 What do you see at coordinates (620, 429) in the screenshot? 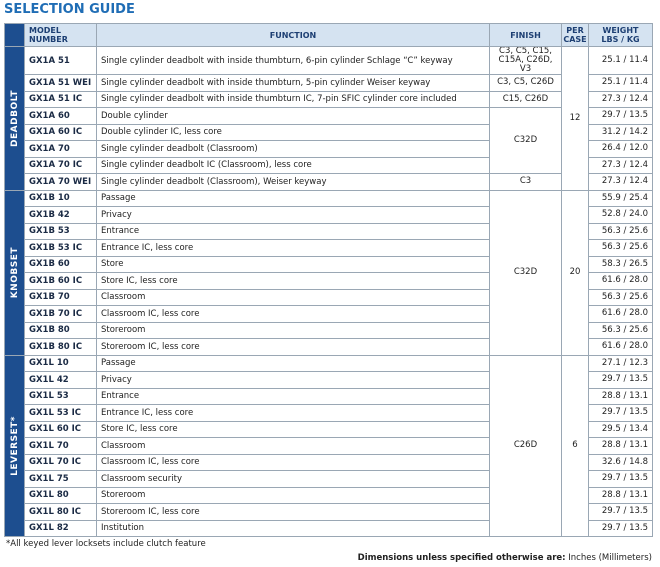
I see `weight: 29.5 / 13.4` at bounding box center [620, 429].